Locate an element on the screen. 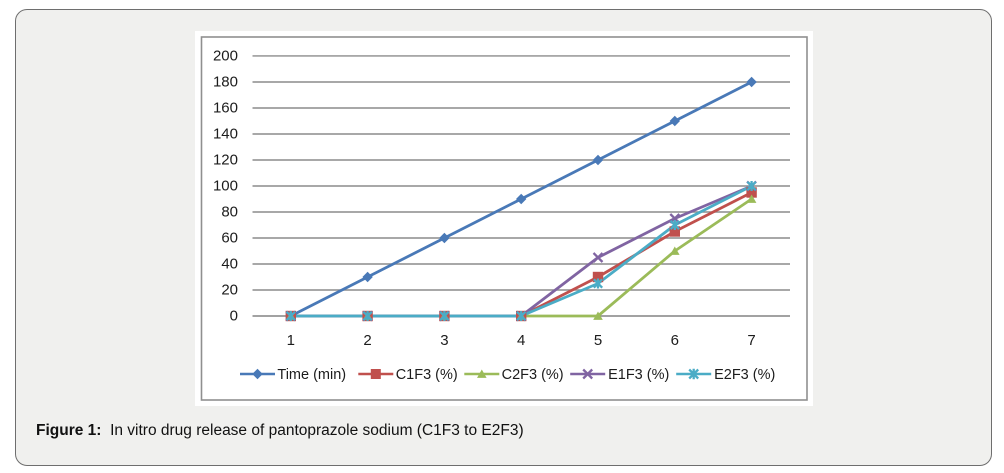  svg-text: Time (min) is located at coordinates (311, 375).